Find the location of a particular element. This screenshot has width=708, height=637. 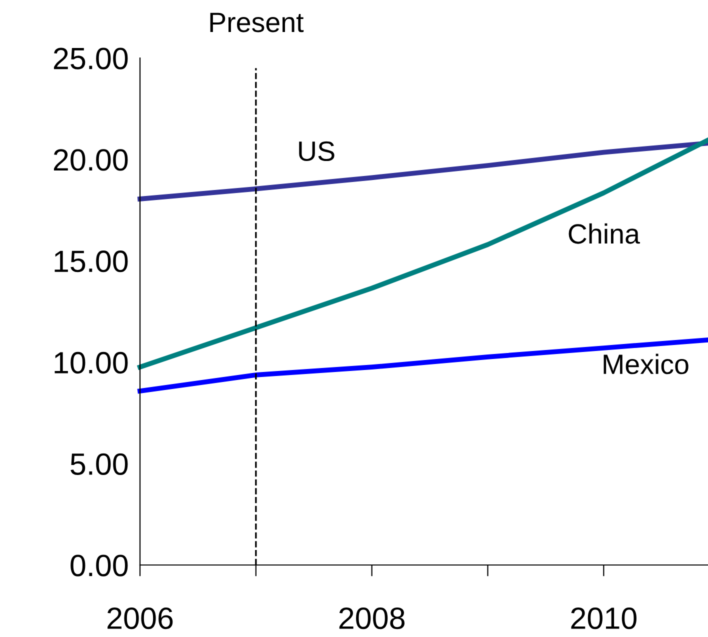

y-tick-label: 20.00 is located at coordinates (91, 160).